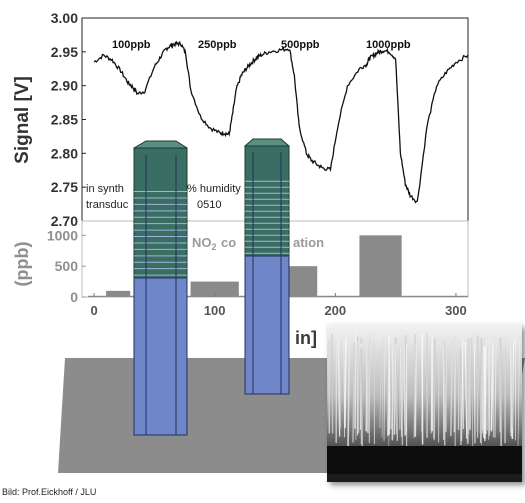  I want to click on signal-y-axis-label: Signal [V], so click(22, 120).